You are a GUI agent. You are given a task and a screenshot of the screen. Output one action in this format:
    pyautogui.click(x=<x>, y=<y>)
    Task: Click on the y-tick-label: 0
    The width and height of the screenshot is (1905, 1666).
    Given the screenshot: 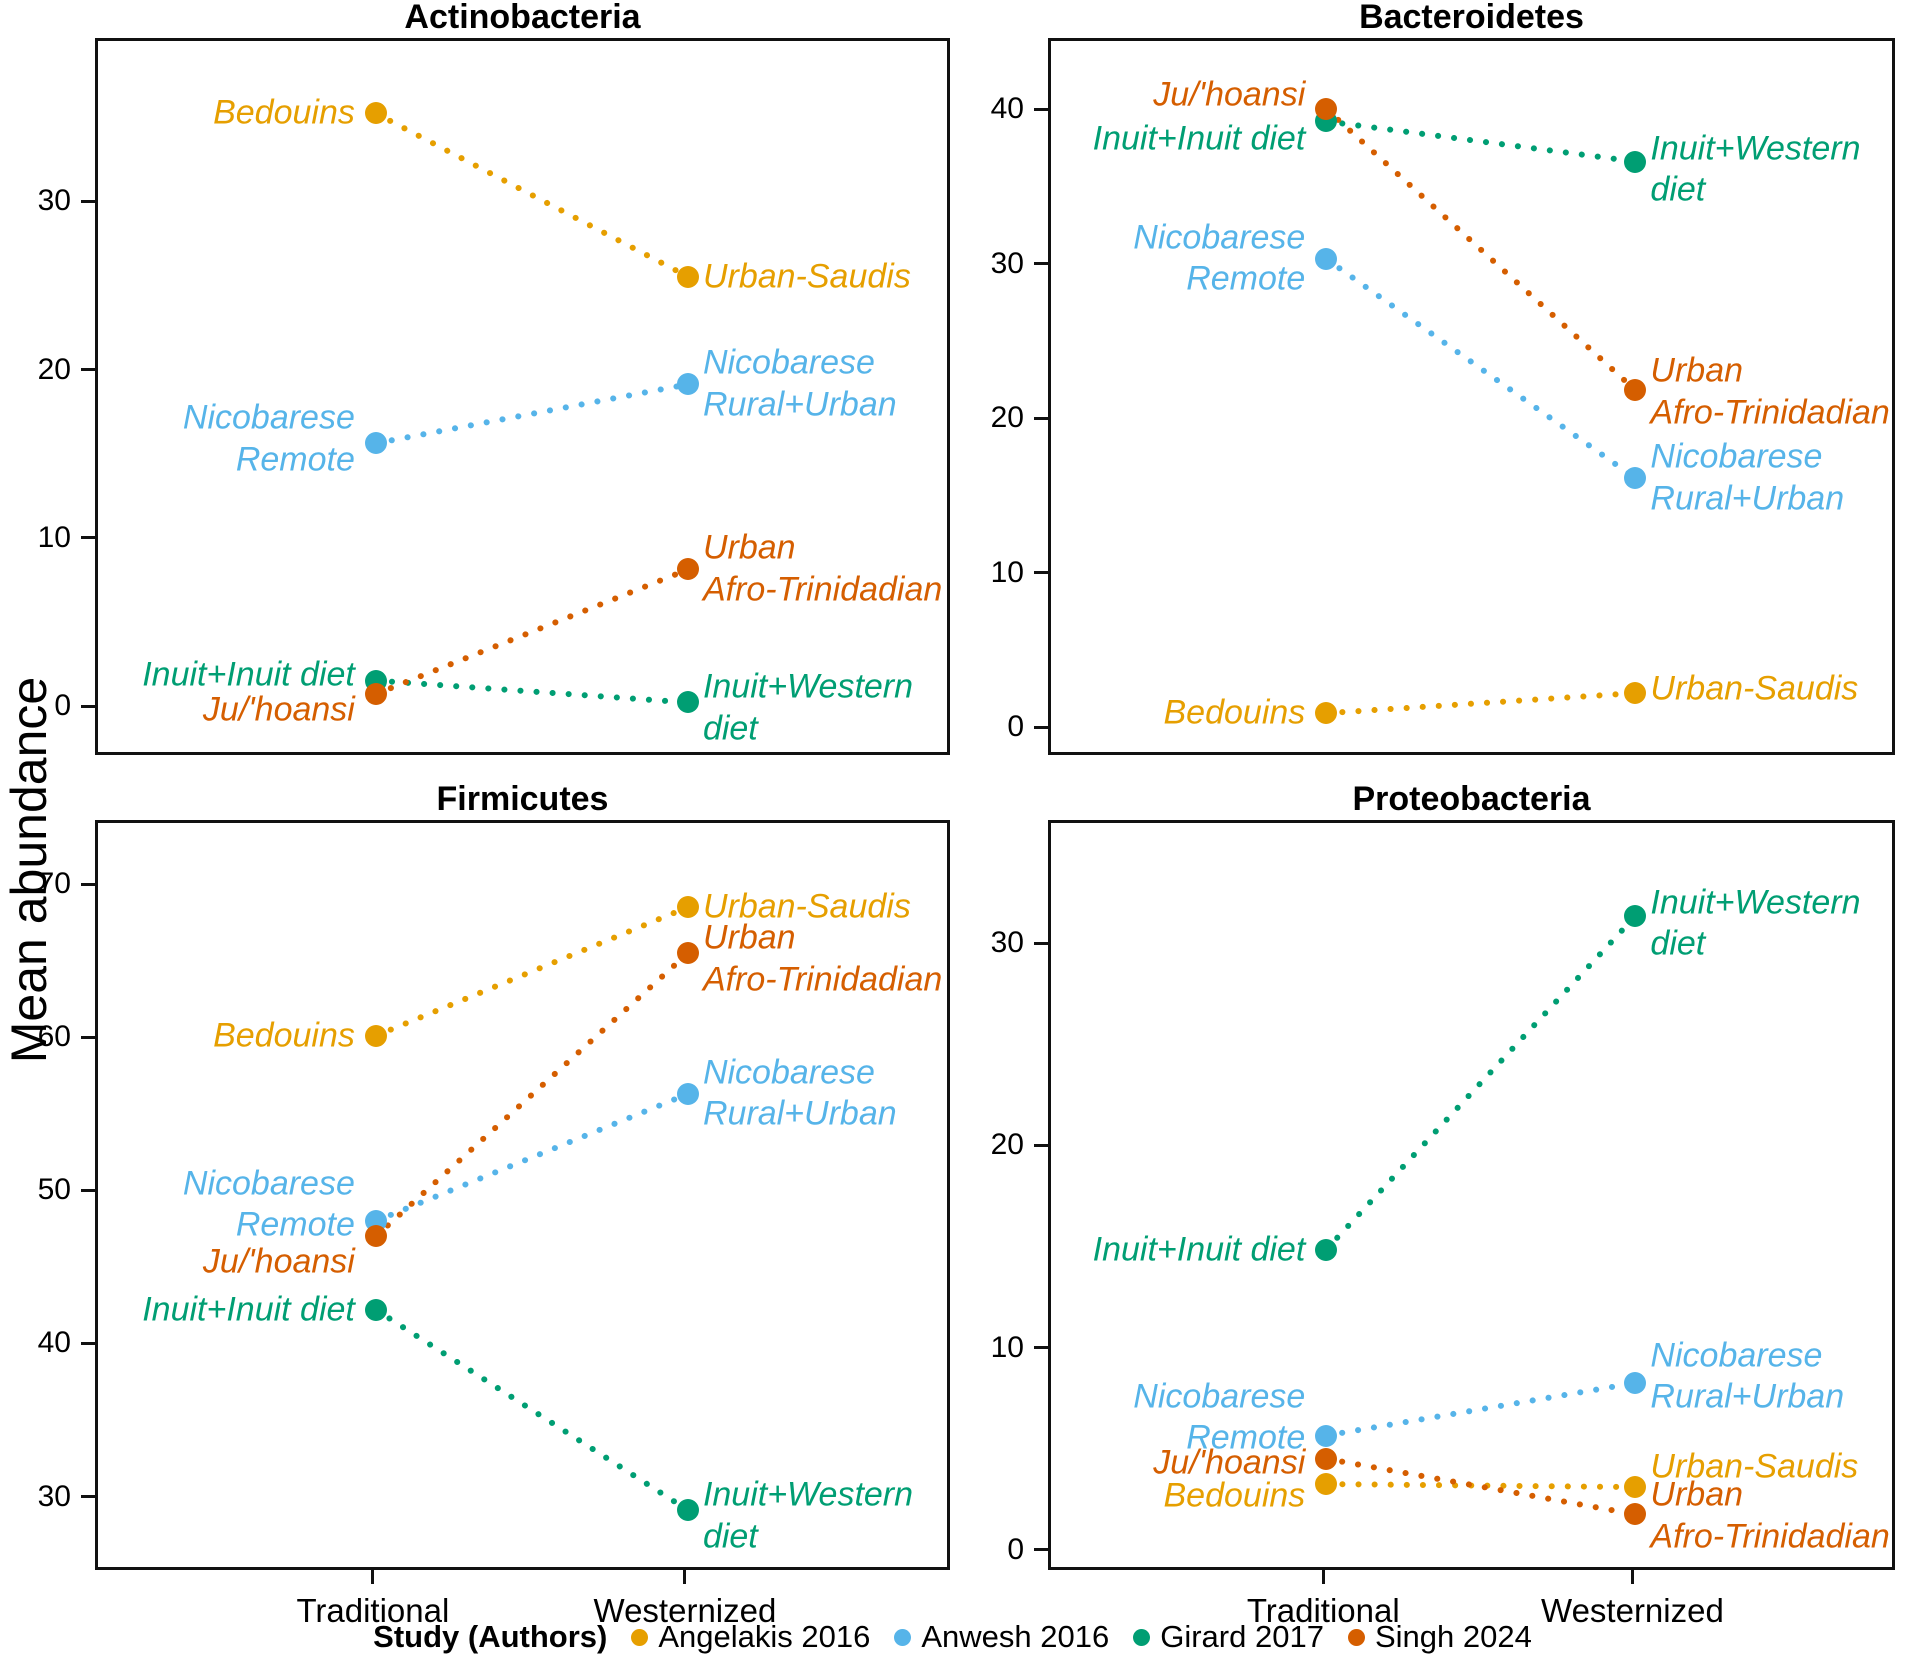 What is the action you would take?
    pyautogui.click(x=1015, y=727)
    